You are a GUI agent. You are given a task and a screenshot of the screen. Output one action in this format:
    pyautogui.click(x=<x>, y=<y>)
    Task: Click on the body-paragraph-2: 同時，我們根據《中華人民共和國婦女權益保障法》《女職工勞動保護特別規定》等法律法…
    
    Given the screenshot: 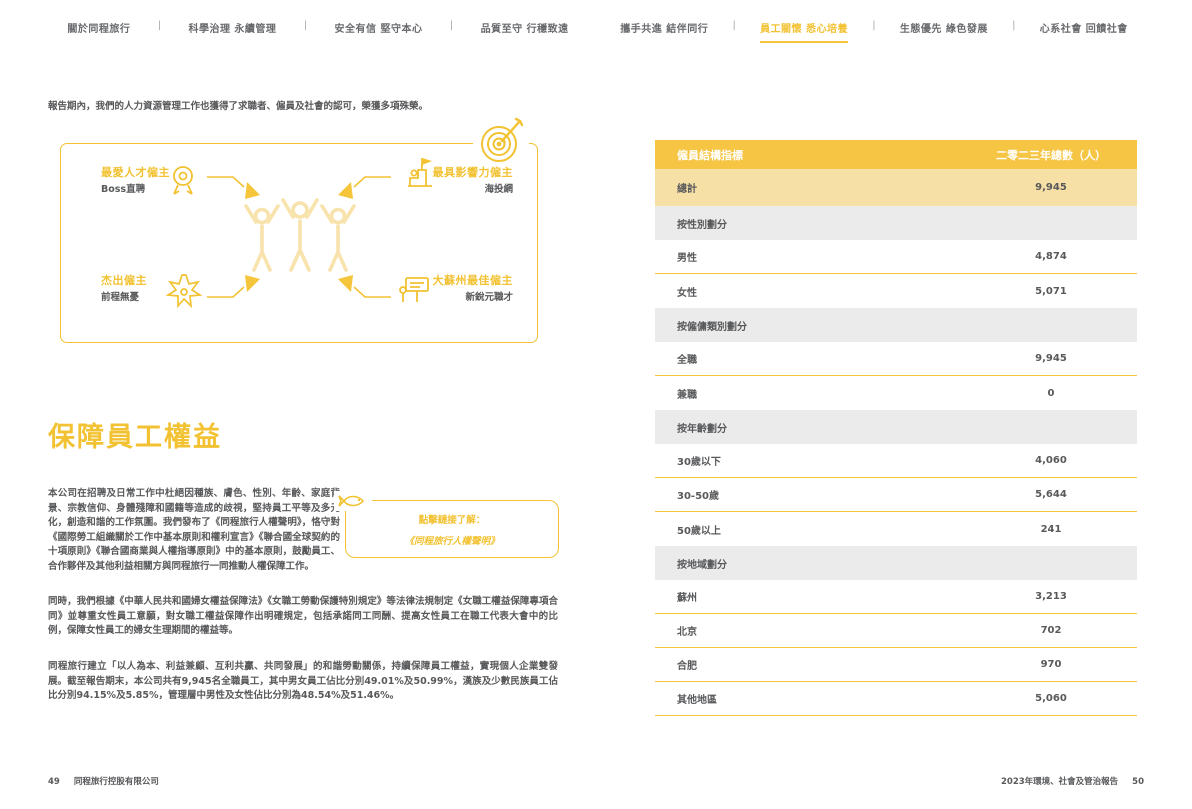 What is the action you would take?
    pyautogui.click(x=303, y=616)
    